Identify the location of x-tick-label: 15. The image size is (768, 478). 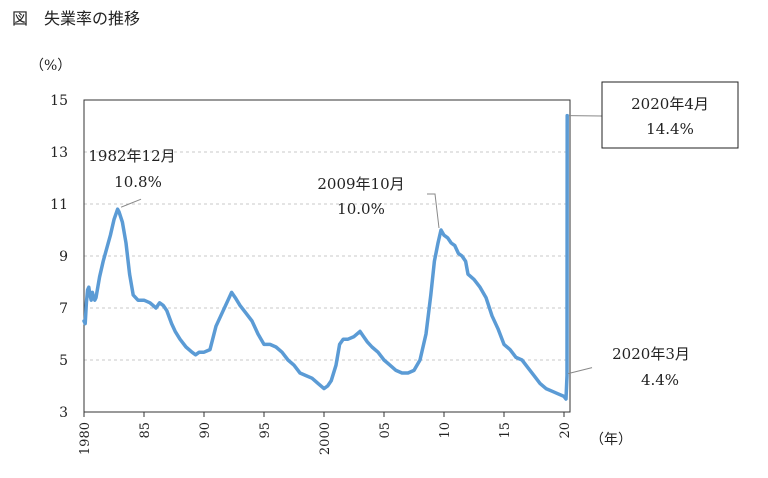
(505, 430).